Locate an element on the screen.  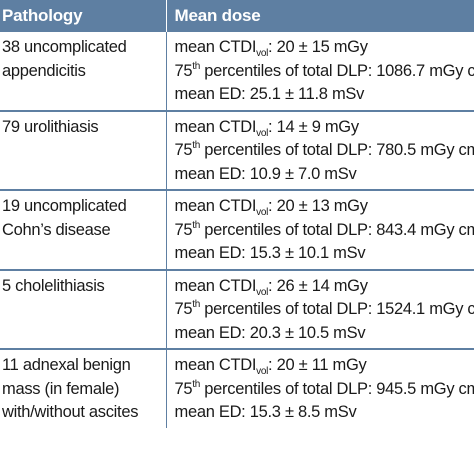
ctdi-line: mean CTDIvol: 26 ± 14 mGy is located at coordinates (324, 287).